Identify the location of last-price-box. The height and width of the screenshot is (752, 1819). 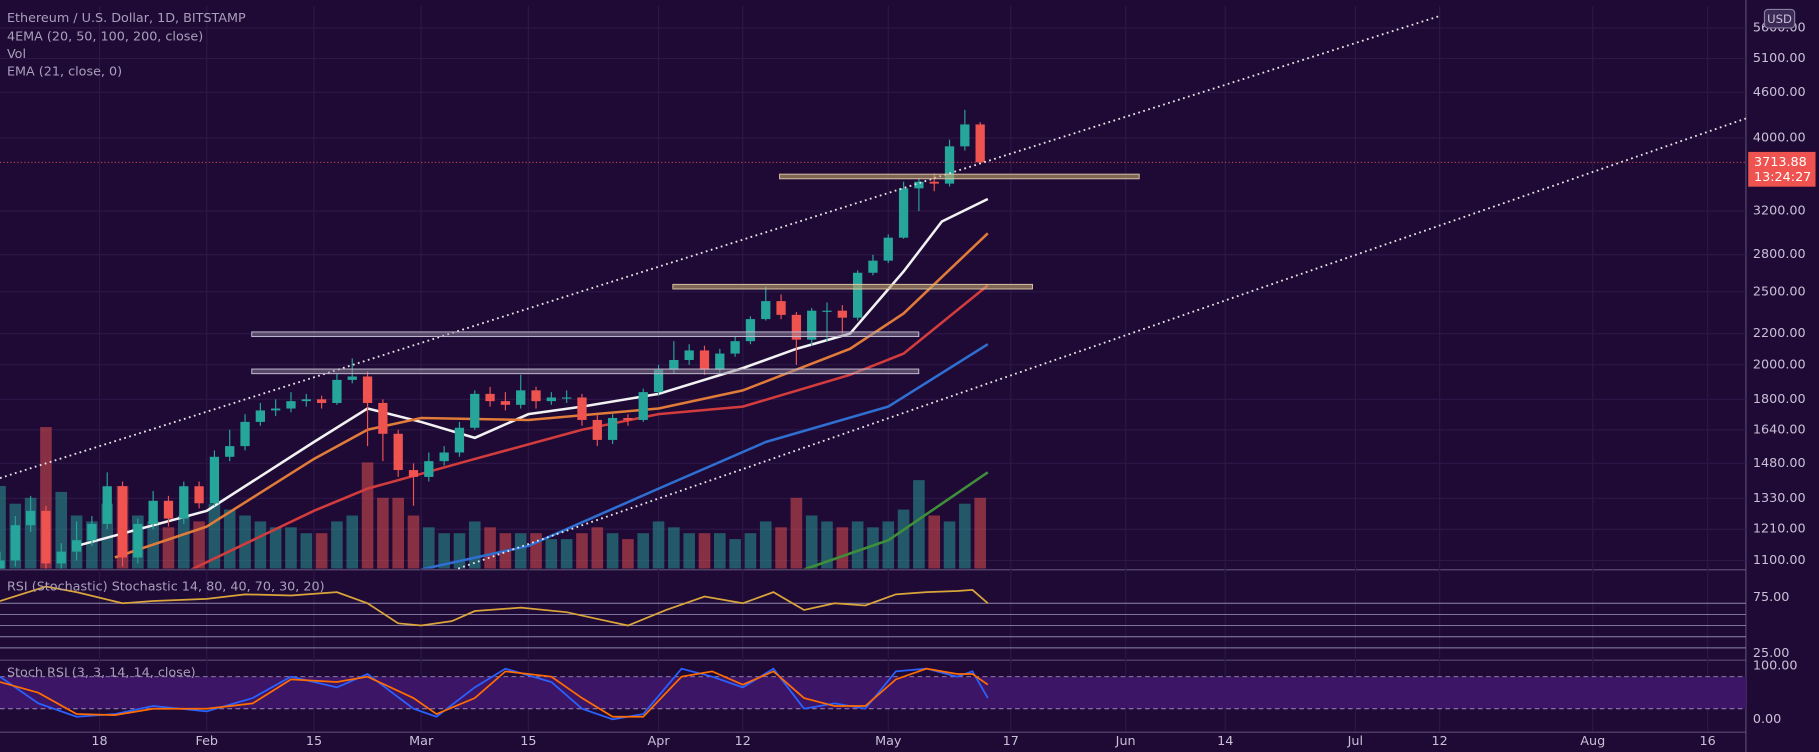
(1782, 169).